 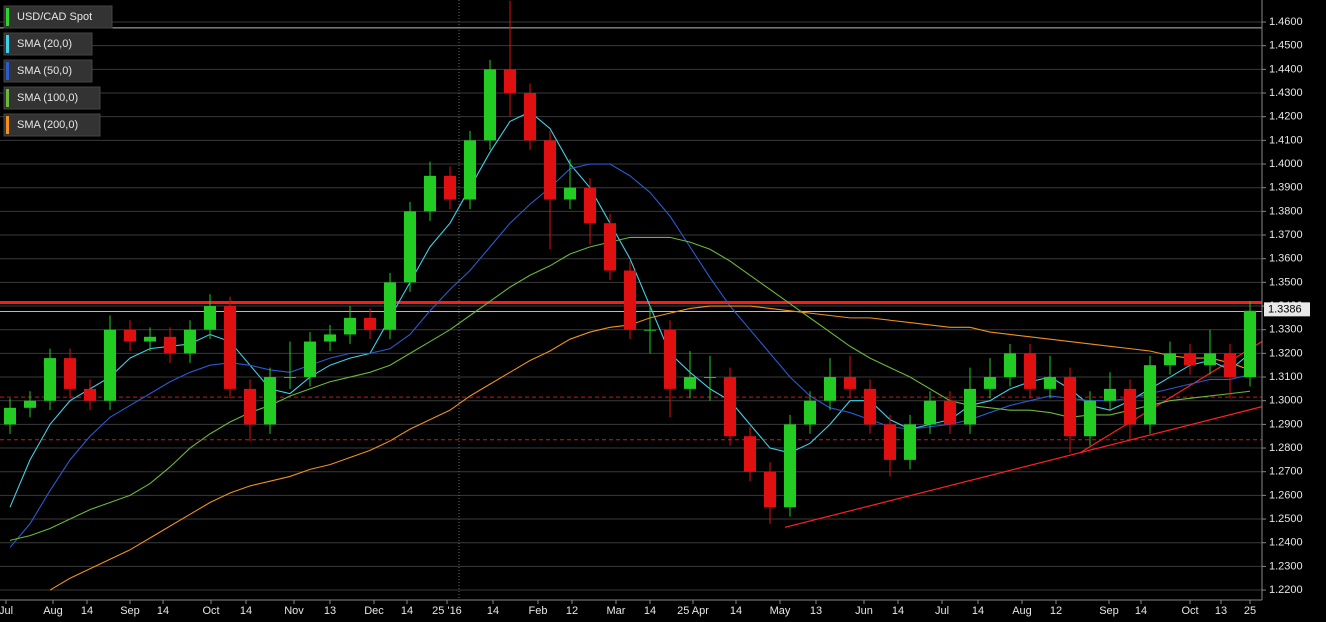 I want to click on y-tick-label: 1.4400, so click(x=1286, y=69).